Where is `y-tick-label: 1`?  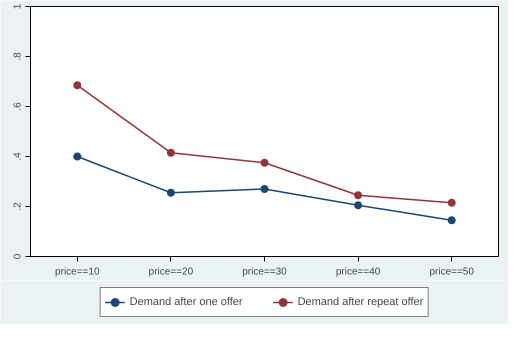
y-tick-label: 1 is located at coordinates (18, 6).